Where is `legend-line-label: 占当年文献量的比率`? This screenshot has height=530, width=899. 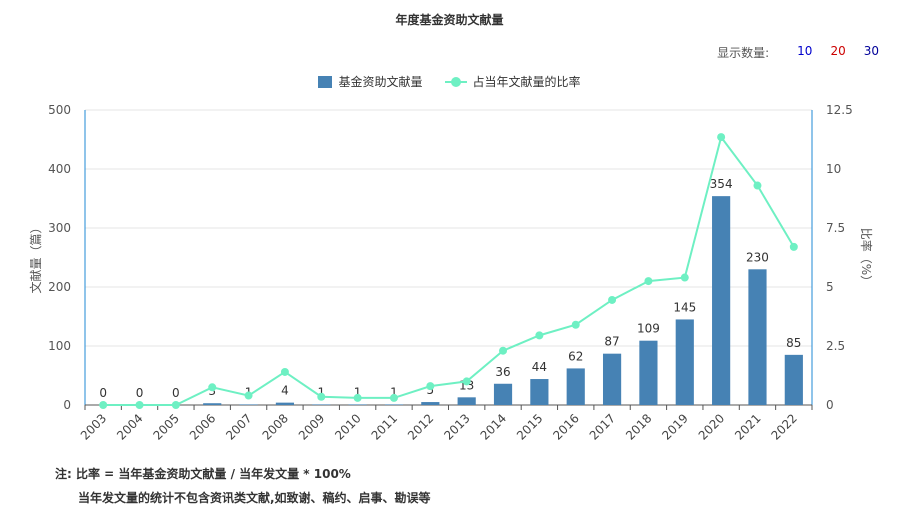
legend-line-label: 占当年文献量的比率 is located at coordinates (526, 82).